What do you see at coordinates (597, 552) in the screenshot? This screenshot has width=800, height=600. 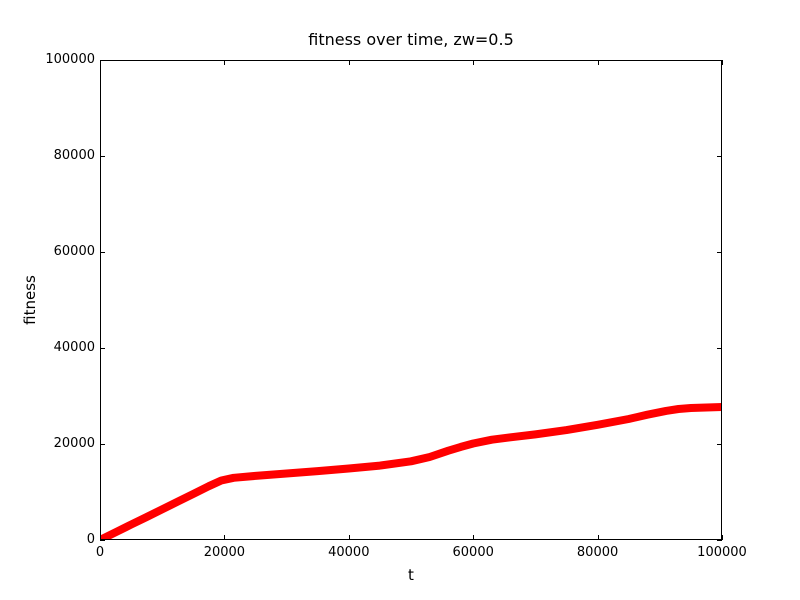 I see `x-tick-label-80000: 80000` at bounding box center [597, 552].